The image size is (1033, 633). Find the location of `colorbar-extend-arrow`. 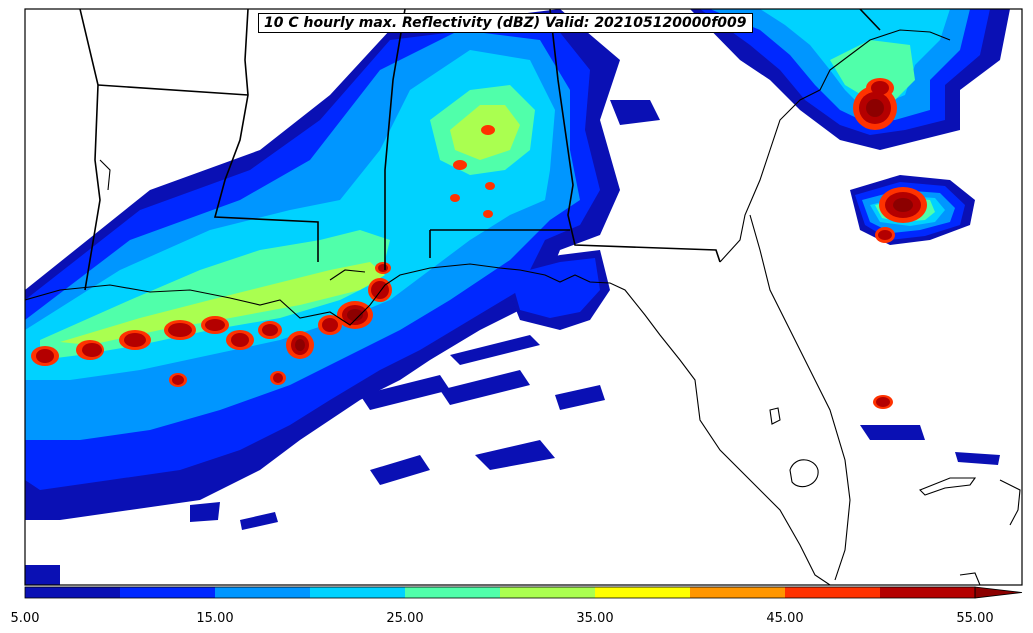

colorbar-extend-arrow is located at coordinates (998, 592).